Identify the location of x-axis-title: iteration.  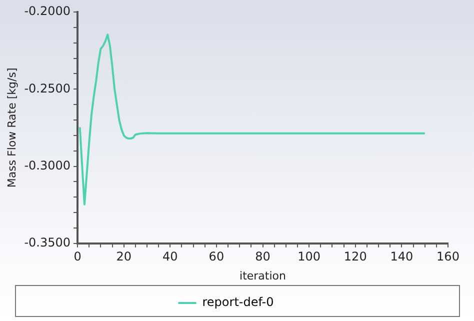
(263, 275).